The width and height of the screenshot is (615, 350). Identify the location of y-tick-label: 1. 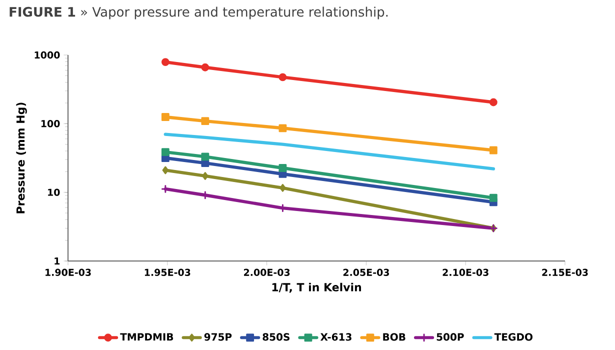
(57, 261).